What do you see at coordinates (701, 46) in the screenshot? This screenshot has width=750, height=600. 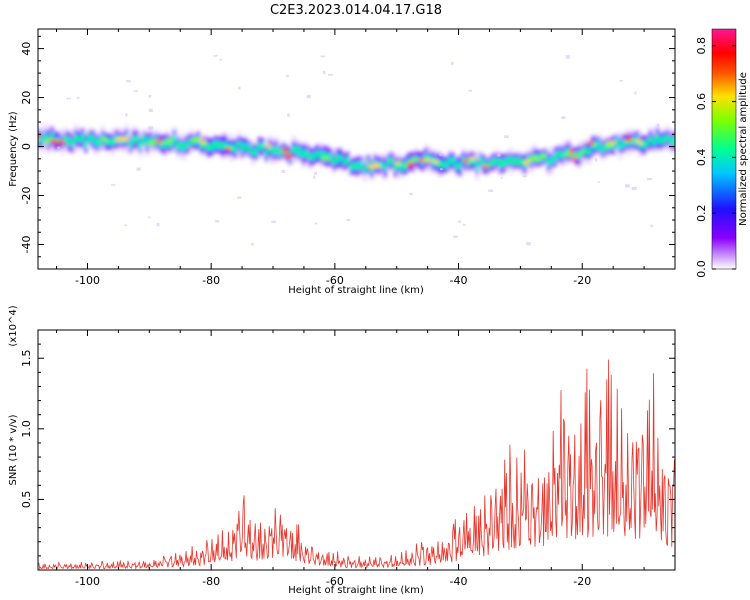 I see `colorbar-tick-label: 0.8` at bounding box center [701, 46].